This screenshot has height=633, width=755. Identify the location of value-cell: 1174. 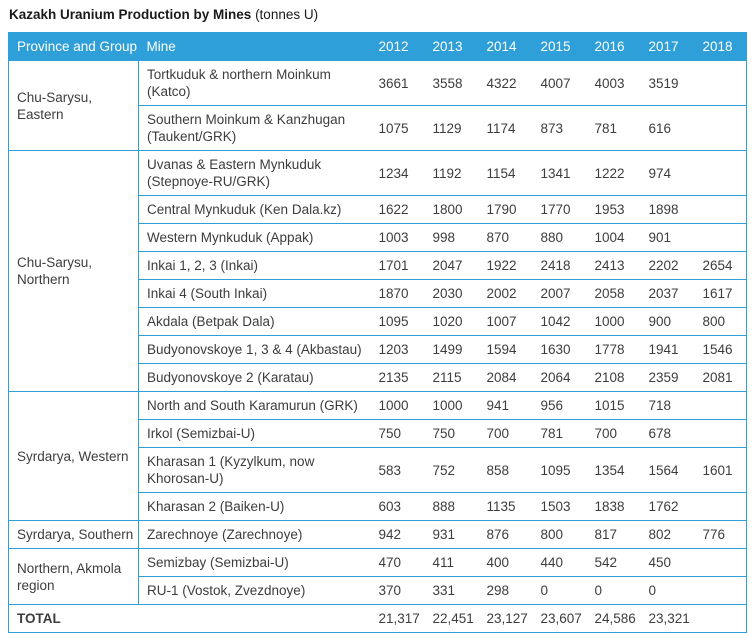
(505, 128).